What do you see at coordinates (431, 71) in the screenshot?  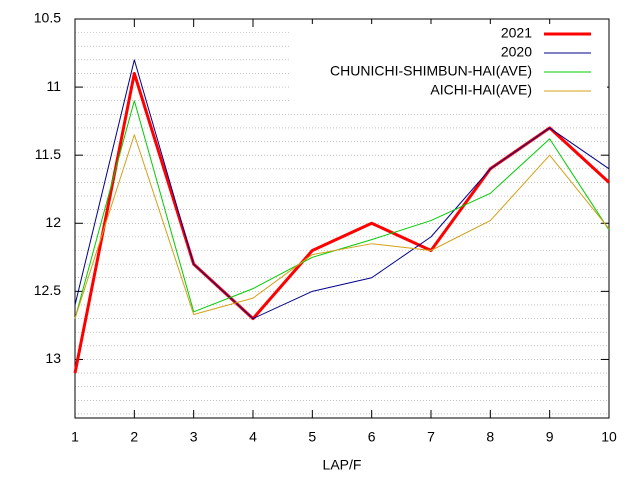 I see `legend-label: CHUNICHI-SHIMBUN-HAI(AVE)` at bounding box center [431, 71].